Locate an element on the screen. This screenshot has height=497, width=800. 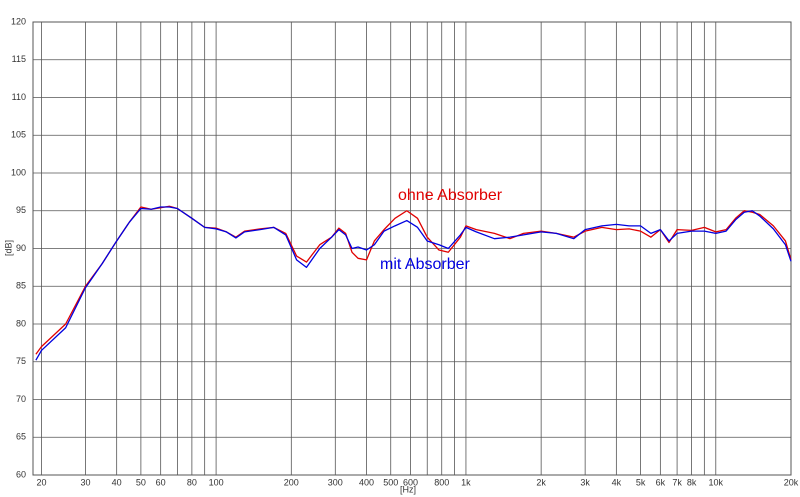
y-tick-label: 95 is located at coordinates (21, 210).